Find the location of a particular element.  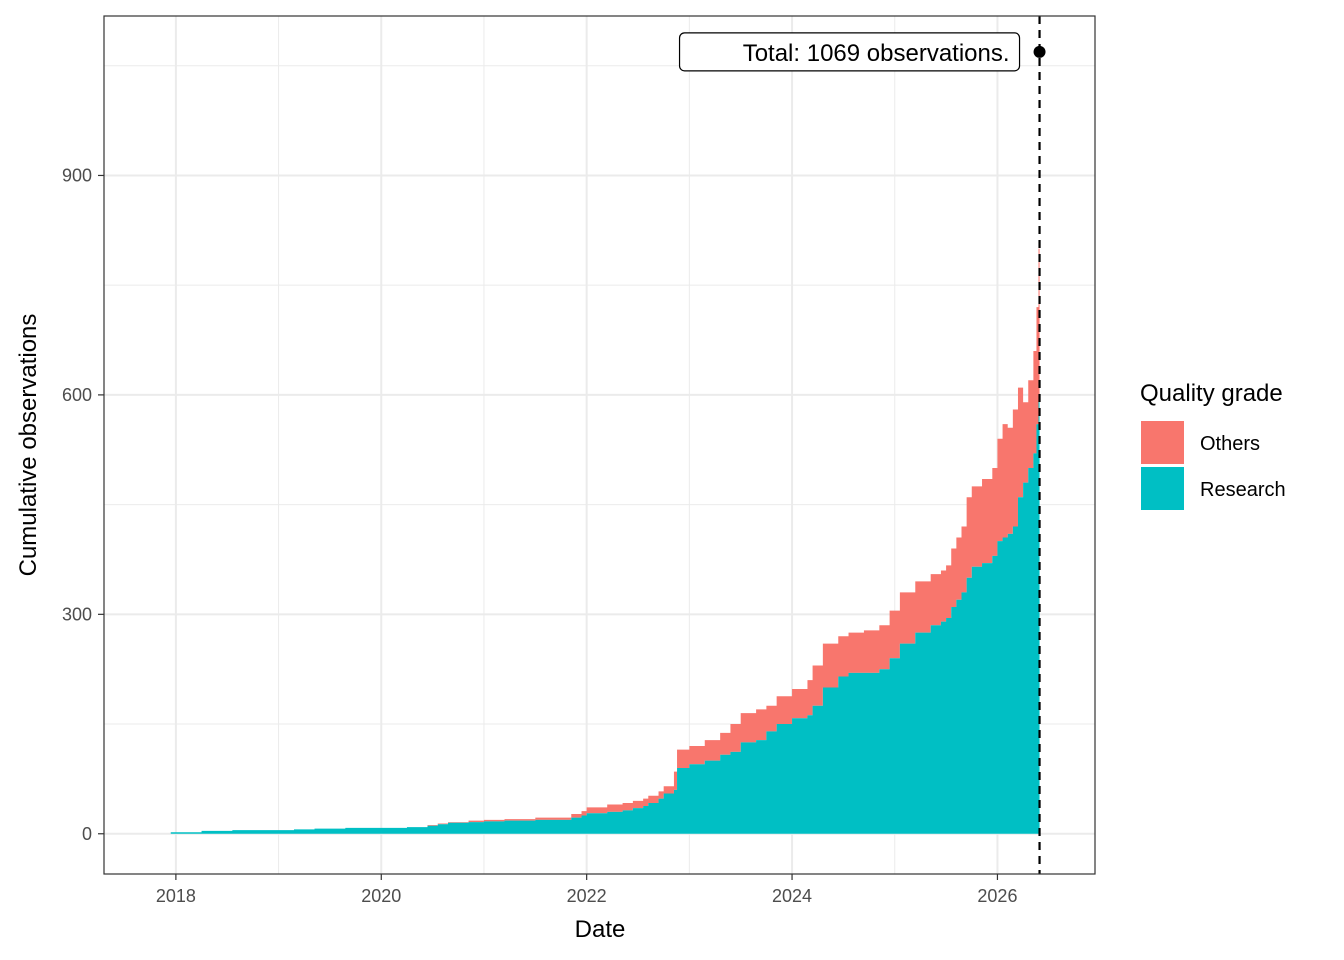

legend: Quality grade Others Research is located at coordinates (1213, 445).